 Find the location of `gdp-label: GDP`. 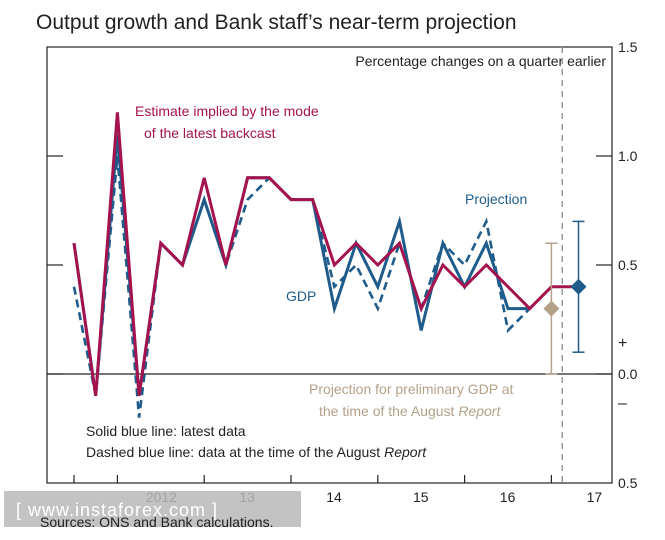

gdp-label: GDP is located at coordinates (301, 296).